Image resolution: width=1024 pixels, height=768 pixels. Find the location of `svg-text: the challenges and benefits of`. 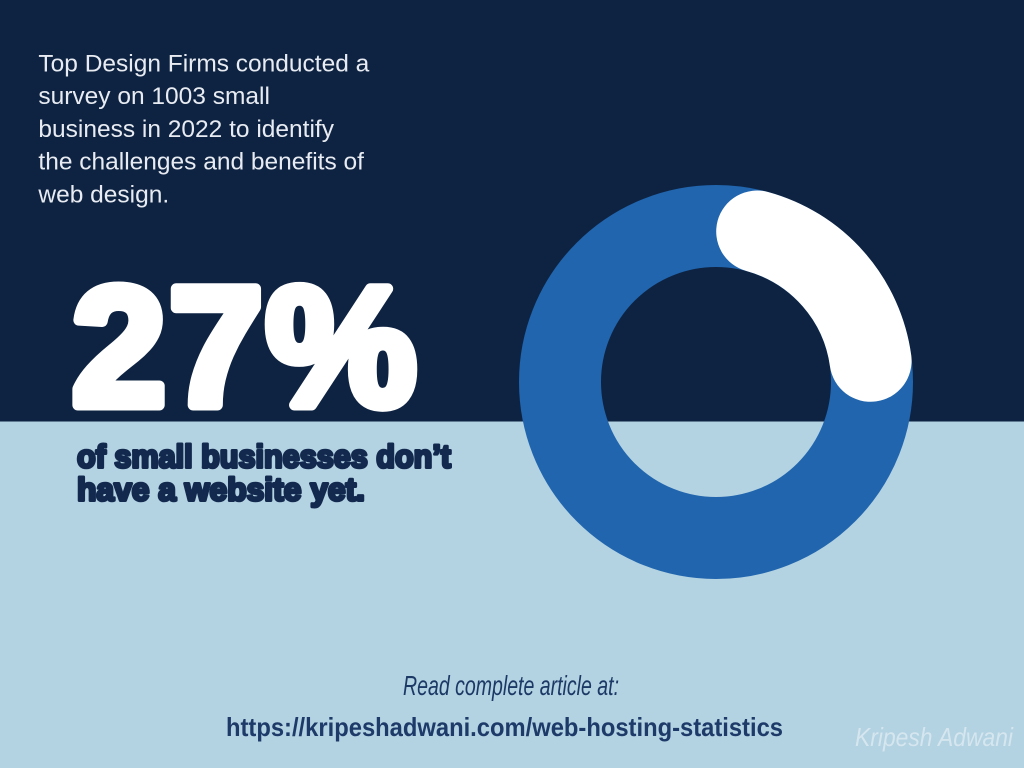

svg-text: the challenges and benefits of is located at coordinates (201, 162).